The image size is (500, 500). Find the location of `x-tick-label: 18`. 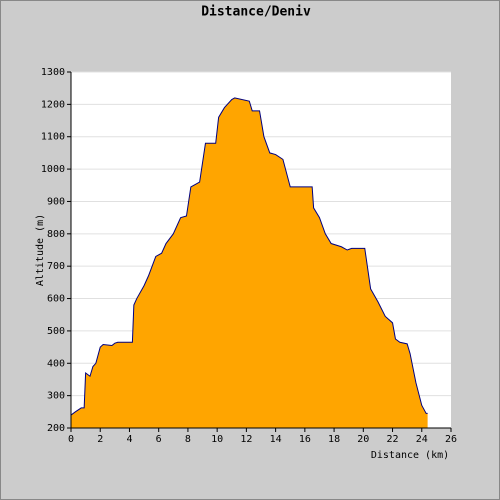

x-tick-label: 18 is located at coordinates (334, 439).